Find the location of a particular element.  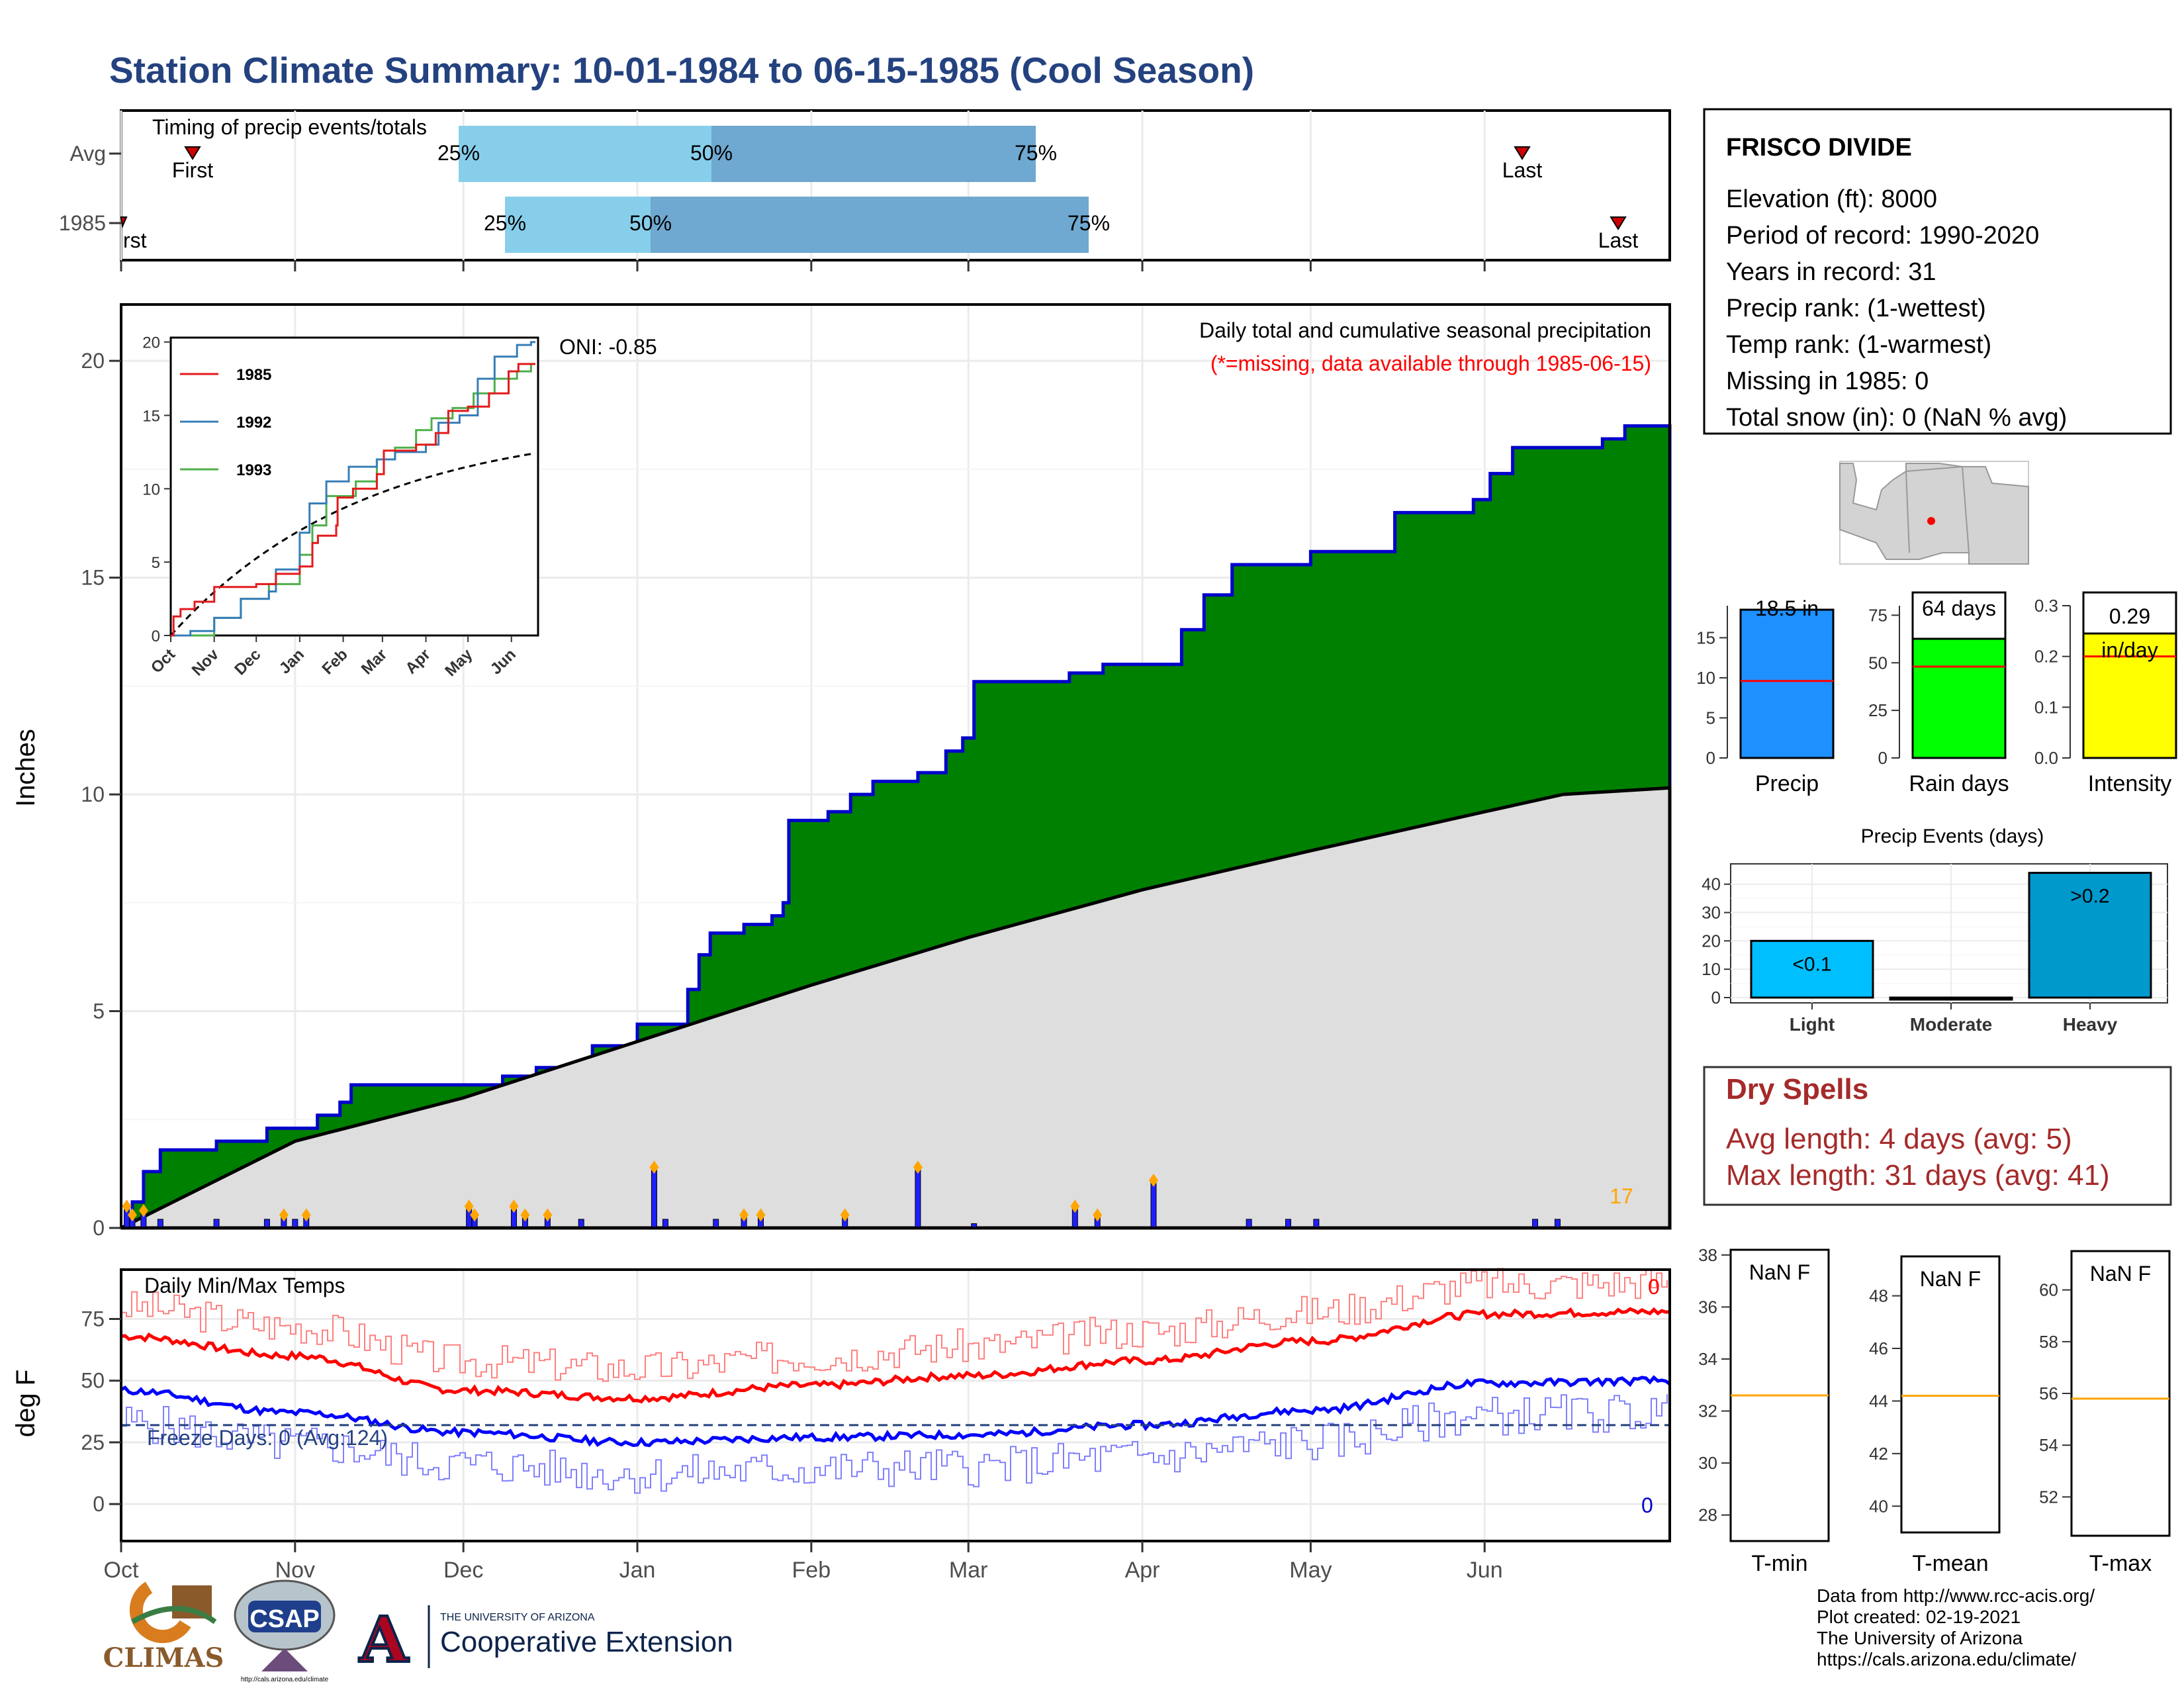

temp-ytick: 25 is located at coordinates (93, 1442).